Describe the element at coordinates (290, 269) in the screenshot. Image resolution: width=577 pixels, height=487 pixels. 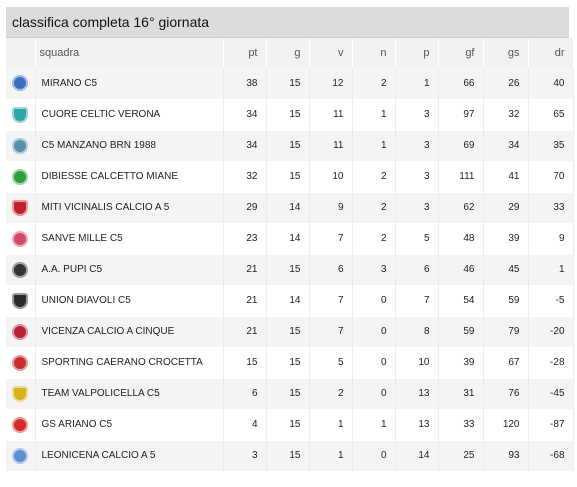
I see `table-row: A.A. PUPI C5 21 15 6 3 6 46 45 1` at that location.